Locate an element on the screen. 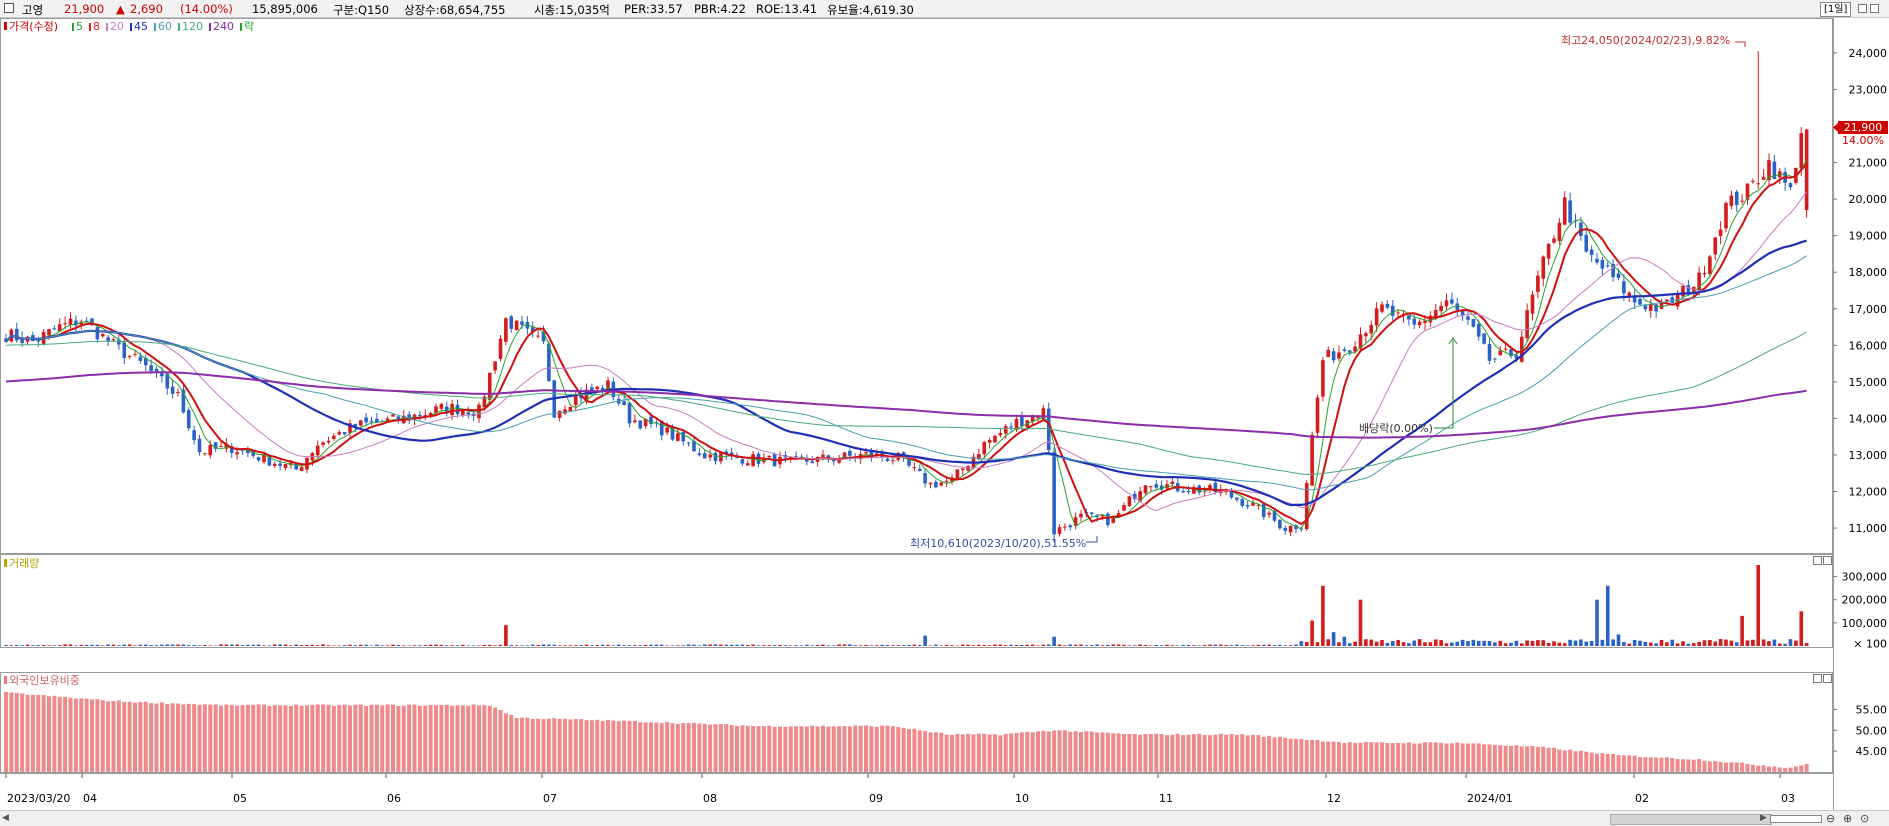 Image resolution: width=1889 pixels, height=826 pixels. period-selector: [1일] is located at coordinates (1836, 9).